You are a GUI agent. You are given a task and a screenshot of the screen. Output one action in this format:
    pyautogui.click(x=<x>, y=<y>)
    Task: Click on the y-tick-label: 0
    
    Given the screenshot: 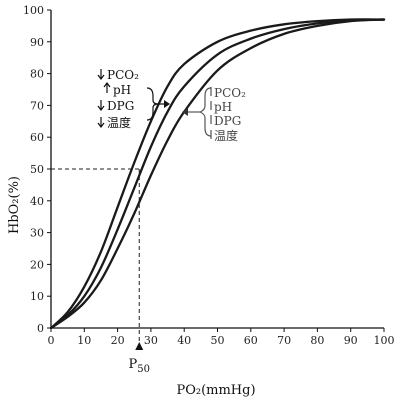 What is the action you would take?
    pyautogui.click(x=40, y=328)
    